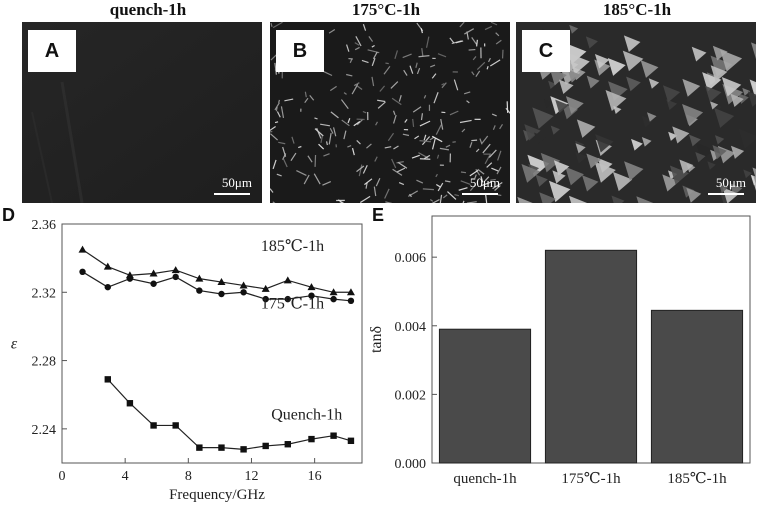 Image resolution: width=761 pixels, height=507 pixels. Describe the element at coordinates (44, 362) in the screenshot. I see `y-tick-label-d: 2.28` at that location.